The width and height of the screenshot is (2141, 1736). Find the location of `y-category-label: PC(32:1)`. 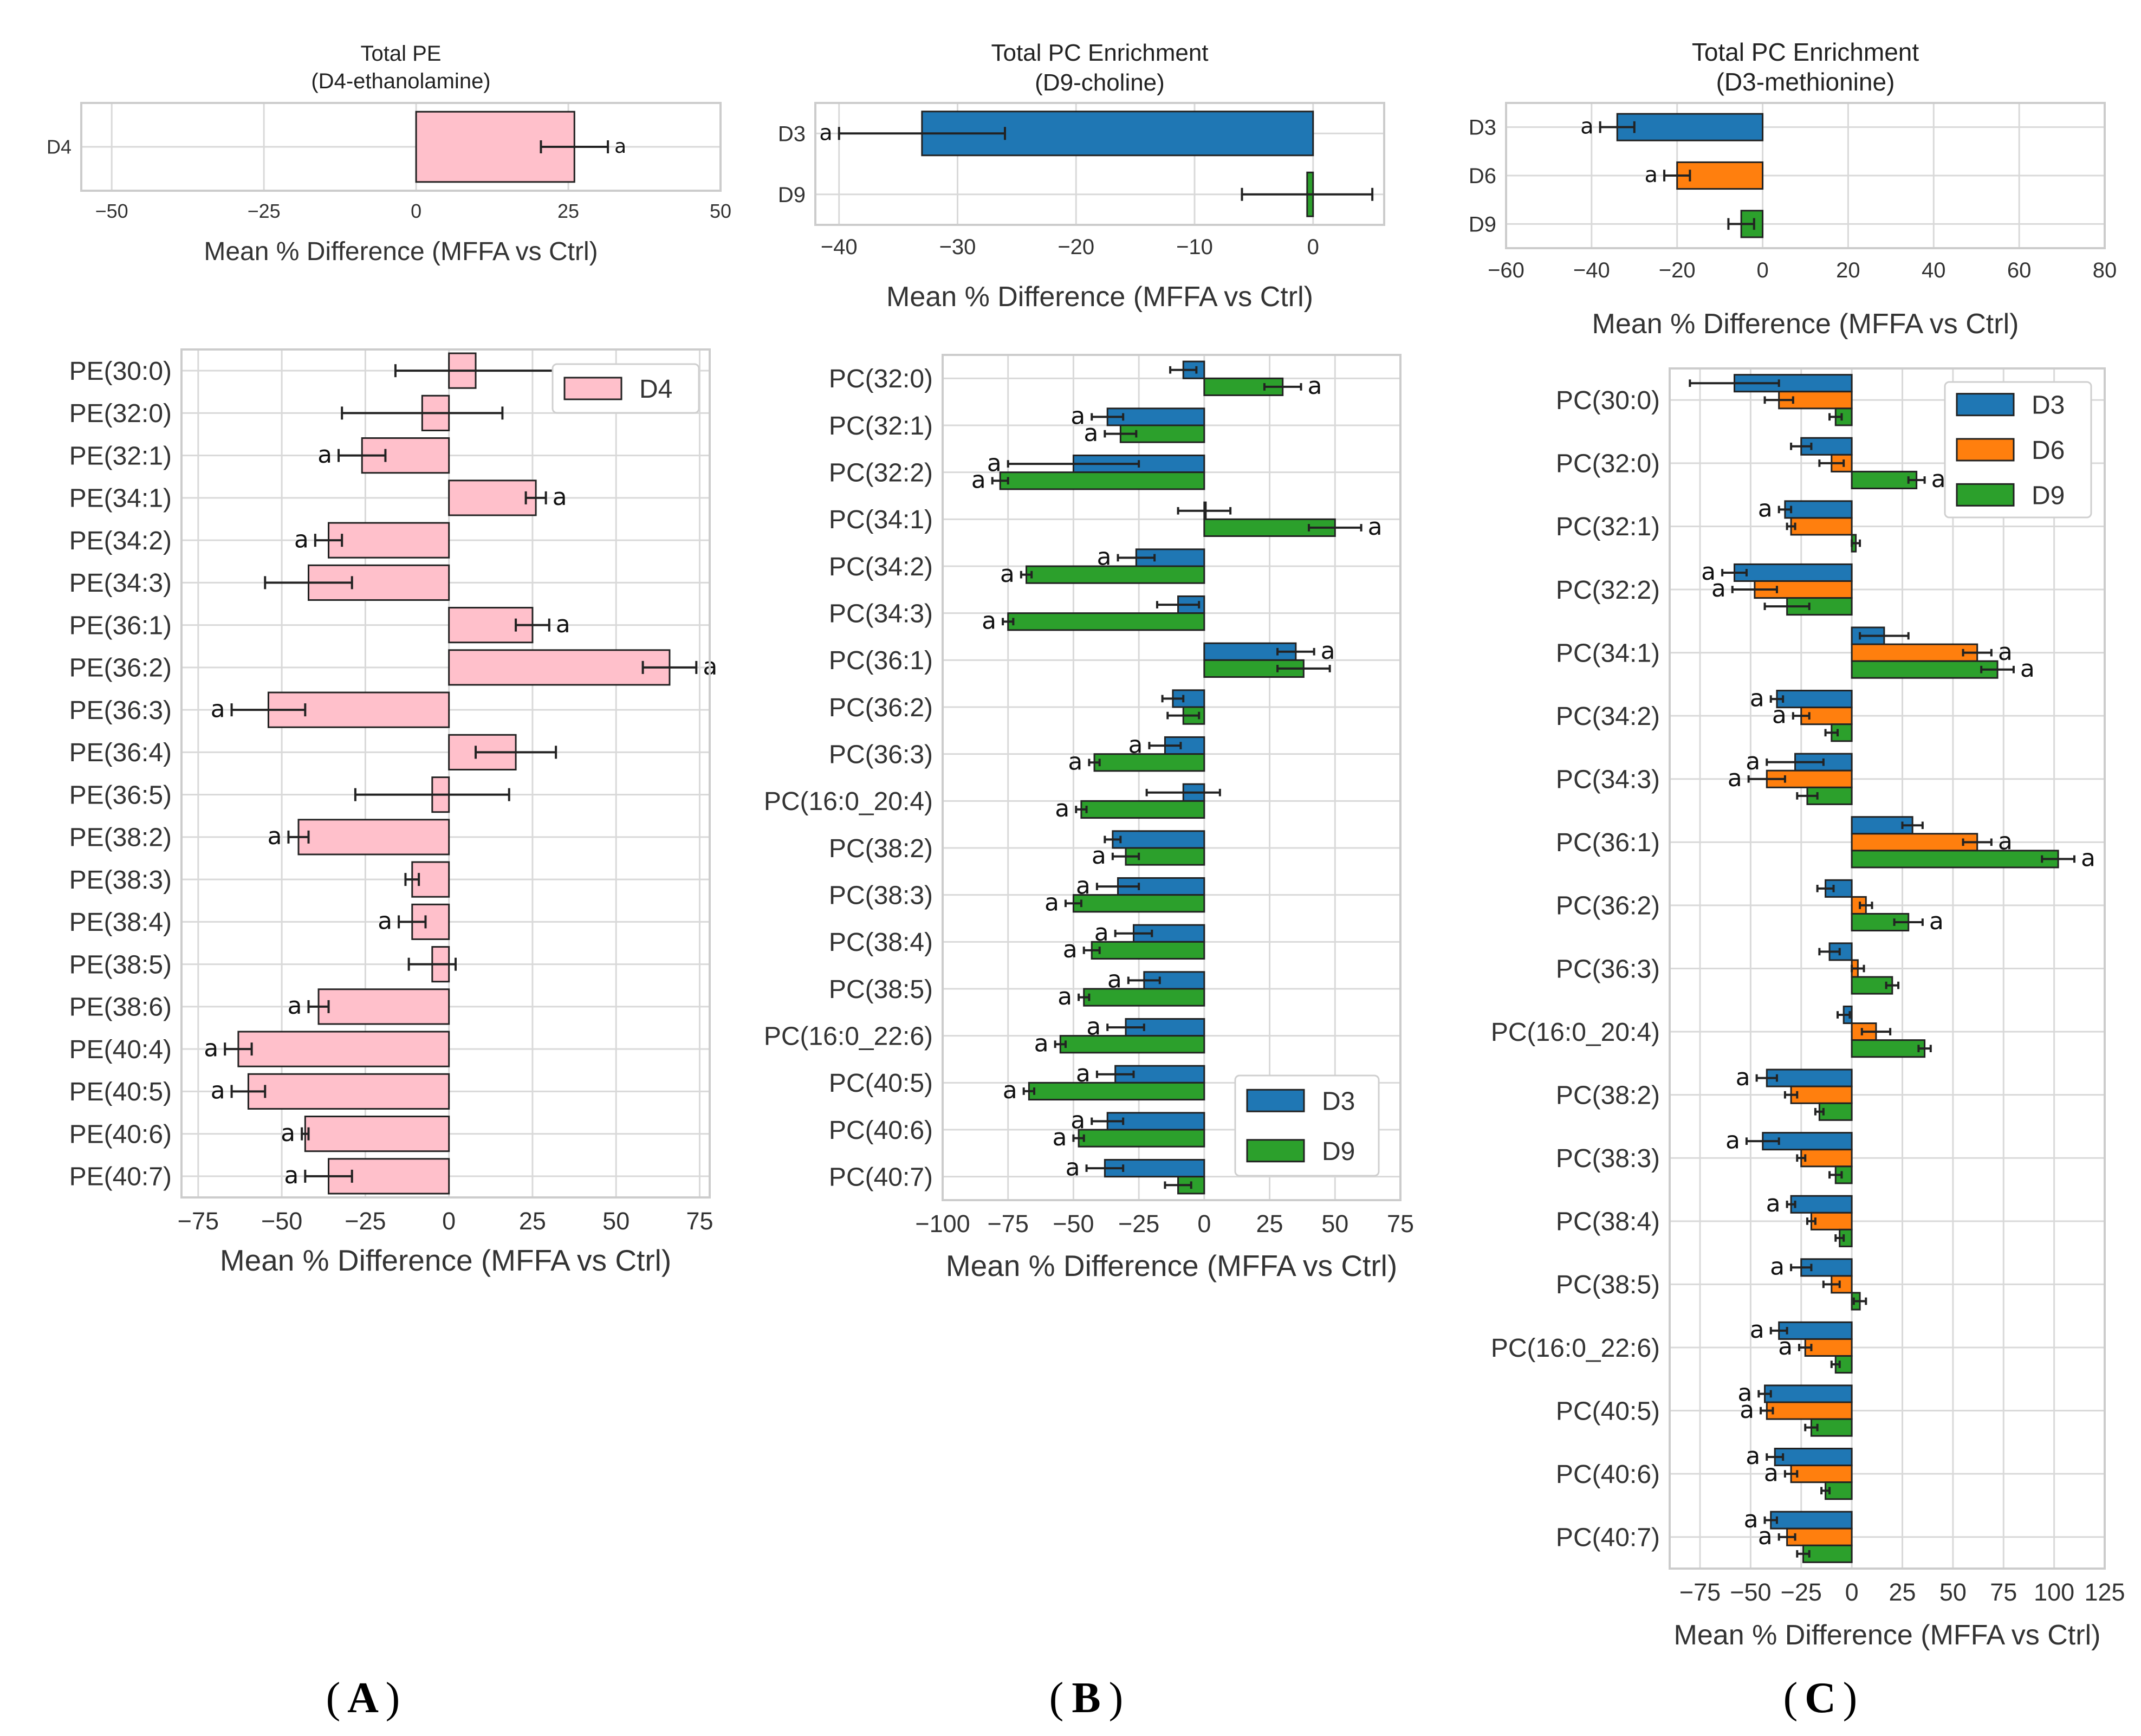

y-category-label: PC(32:1) is located at coordinates (1608, 527).